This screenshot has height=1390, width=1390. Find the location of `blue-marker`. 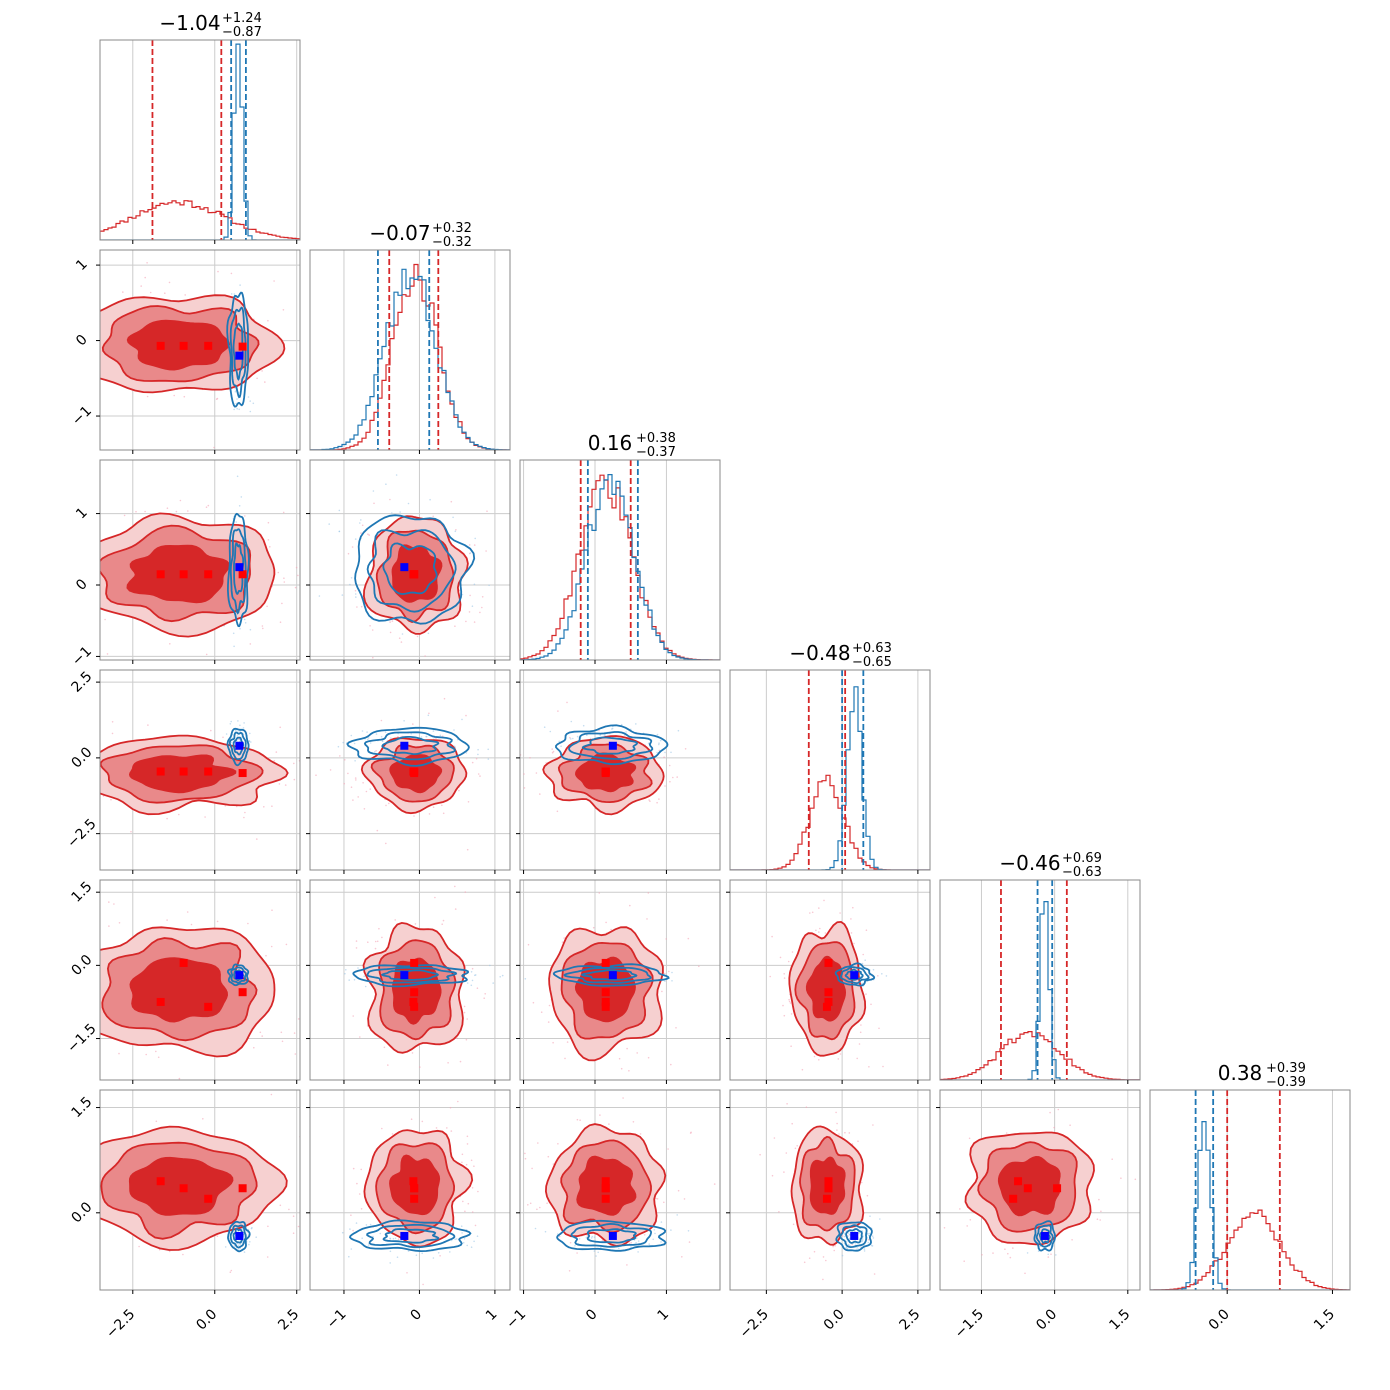

blue-marker is located at coordinates (239, 745).